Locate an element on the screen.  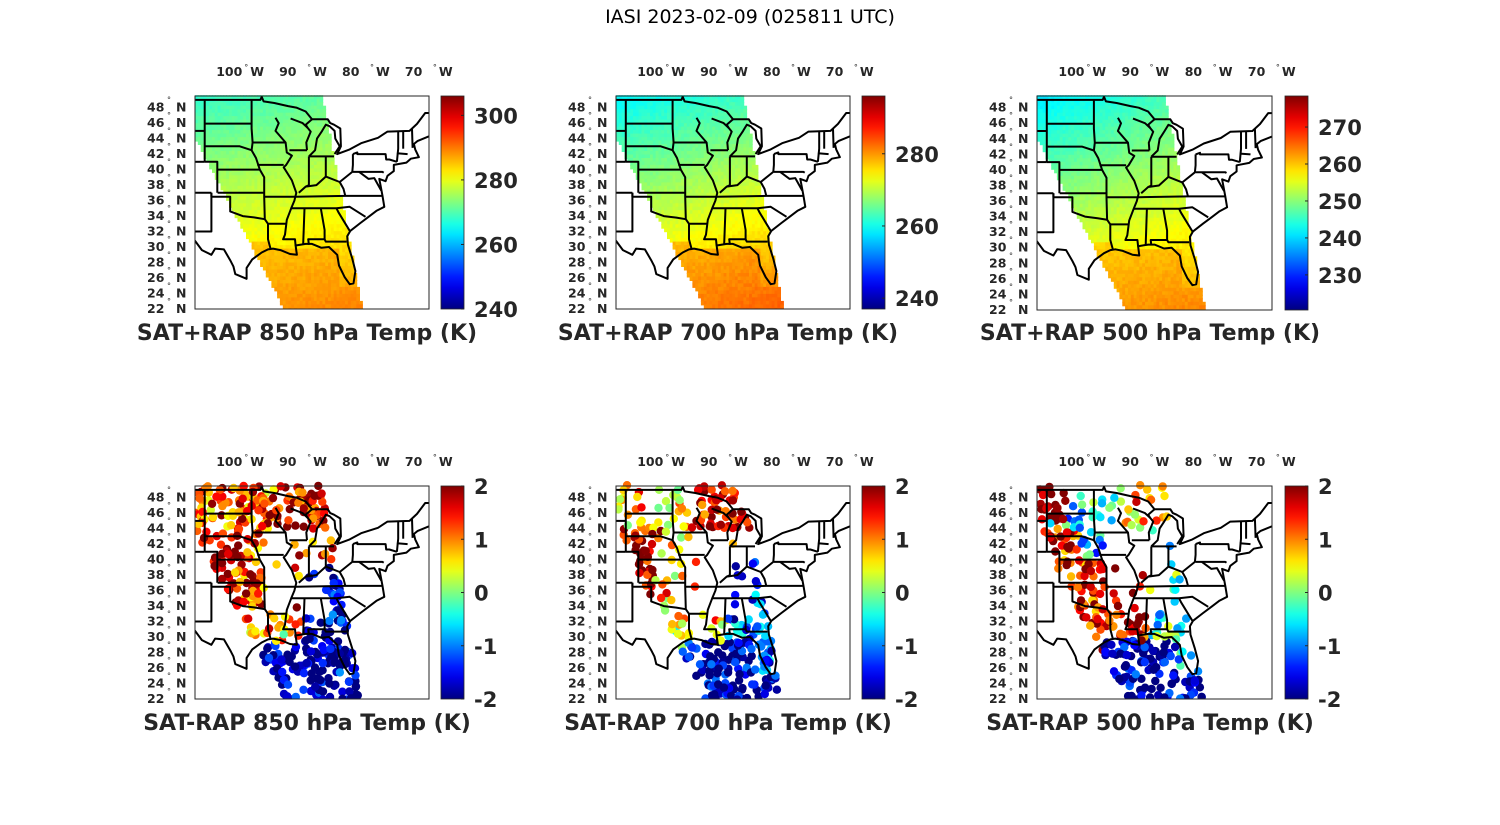
state-boundaries is located at coordinates (312, 190).